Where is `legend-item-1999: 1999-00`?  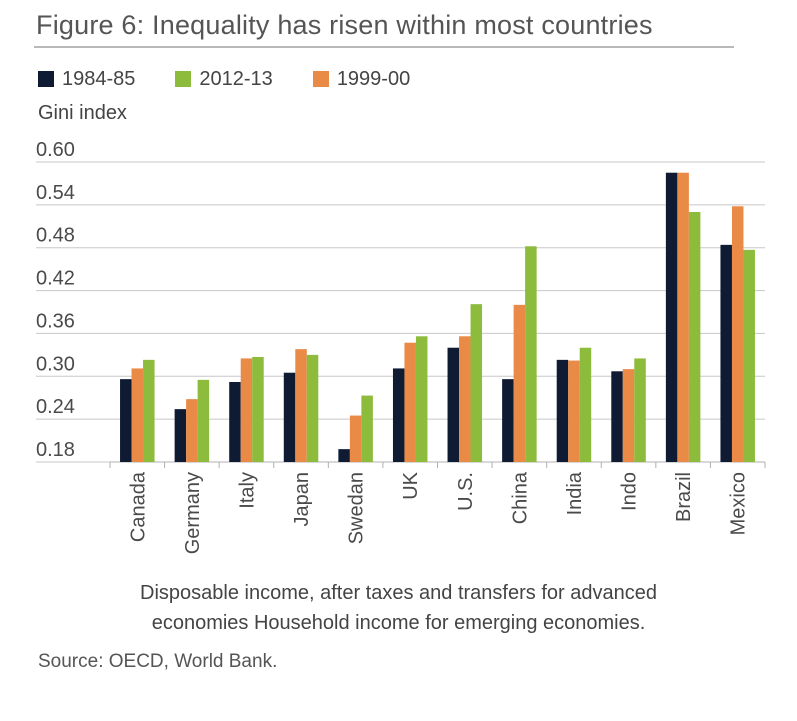 legend-item-1999: 1999-00 is located at coordinates (361, 79).